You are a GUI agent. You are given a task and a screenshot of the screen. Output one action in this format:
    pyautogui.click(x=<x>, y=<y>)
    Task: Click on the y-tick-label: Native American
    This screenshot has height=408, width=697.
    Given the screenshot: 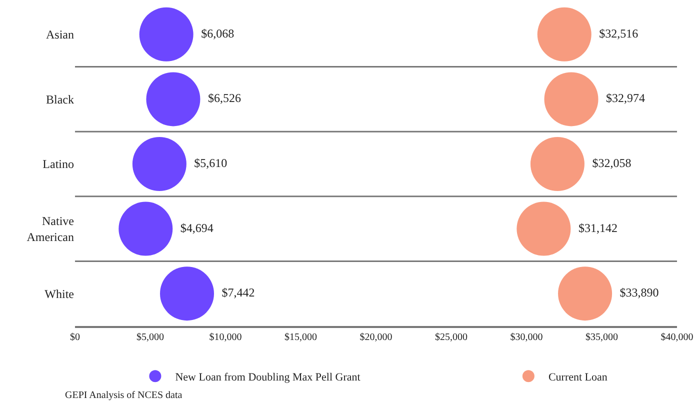 What is the action you would take?
    pyautogui.click(x=50, y=229)
    